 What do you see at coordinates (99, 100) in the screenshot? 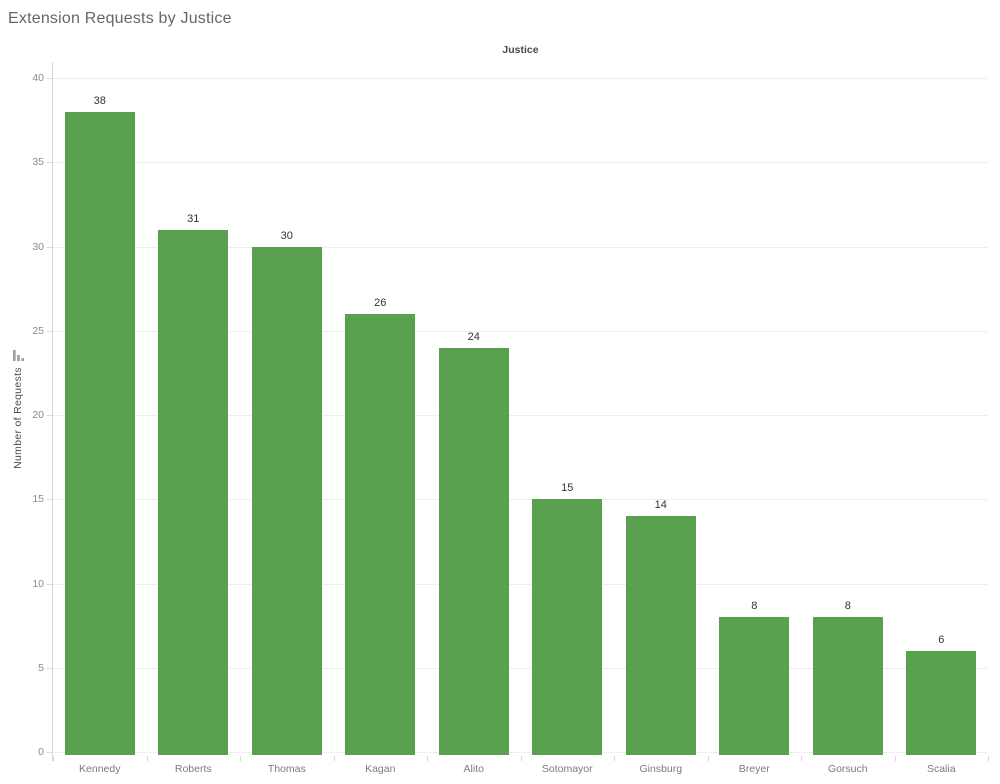
I see `bar-value-label: 38` at bounding box center [99, 100].